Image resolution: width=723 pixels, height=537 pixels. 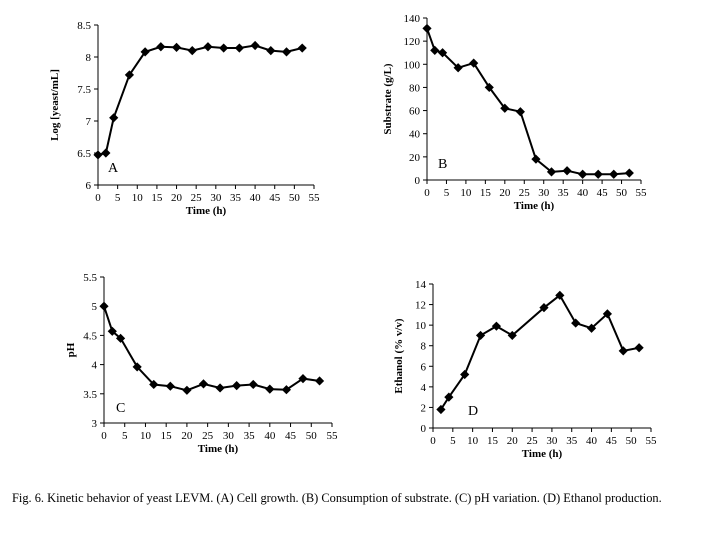 What do you see at coordinates (412, 19) in the screenshot?
I see `y-tick-label: 140` at bounding box center [412, 19].